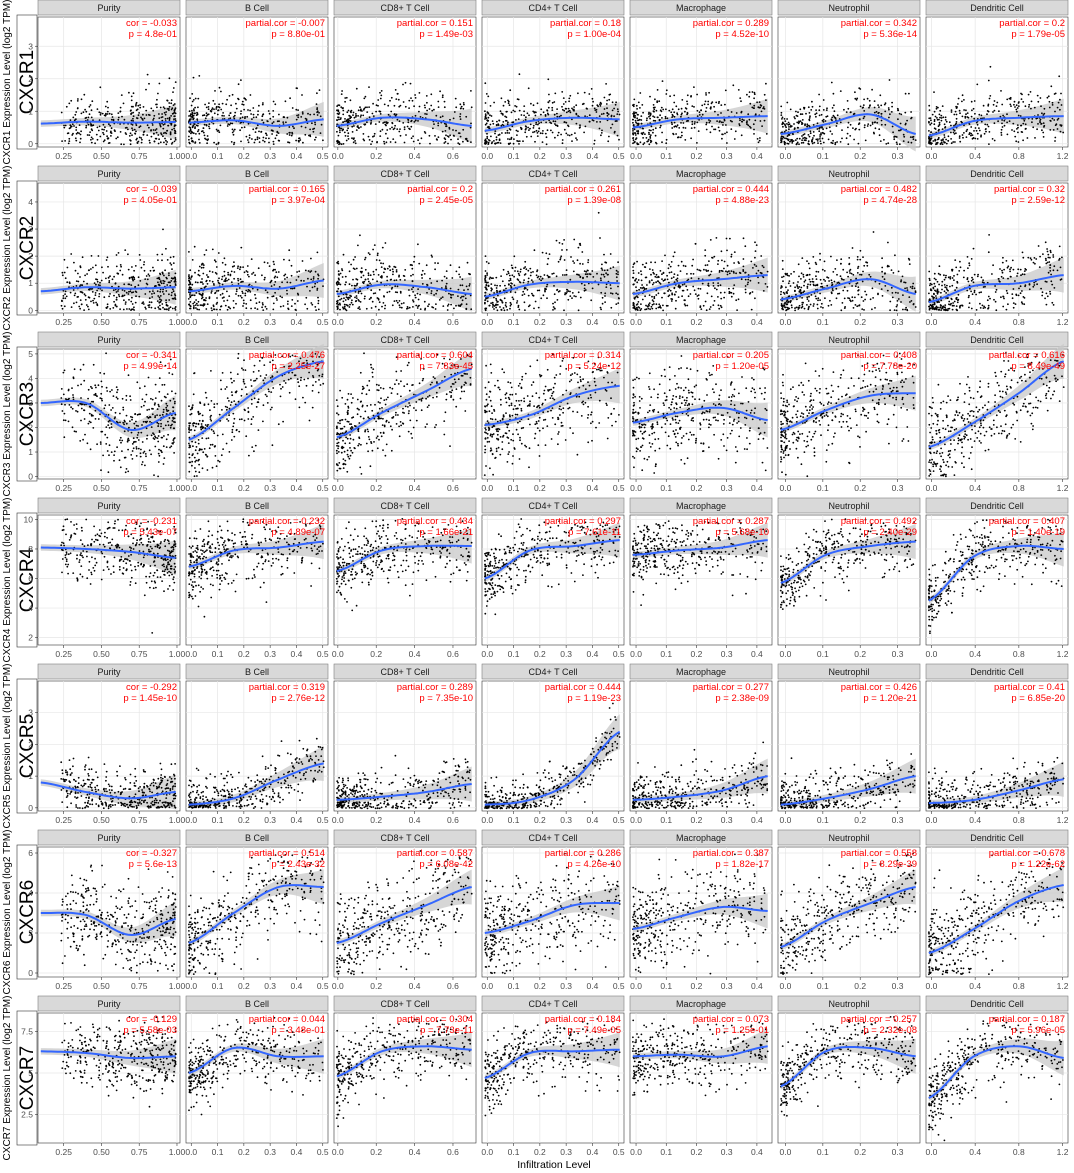 This screenshot has height=1173, width=1074. I want to click on correlation-value: partial.cor = 0.387, so click(731, 853).